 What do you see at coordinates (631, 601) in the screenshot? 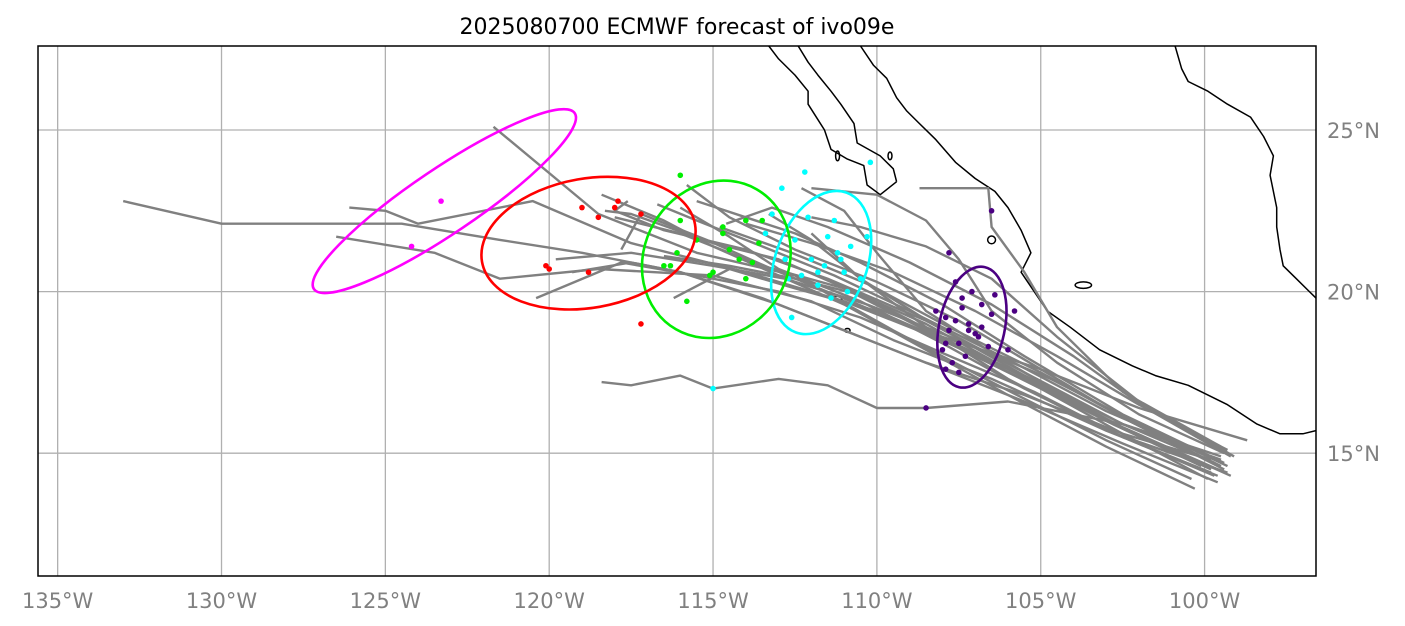
I see `longitude-tick-labels: 135°W 130°W 125°W 120°W 115°W 110°W 105°W 100°W` at bounding box center [631, 601].